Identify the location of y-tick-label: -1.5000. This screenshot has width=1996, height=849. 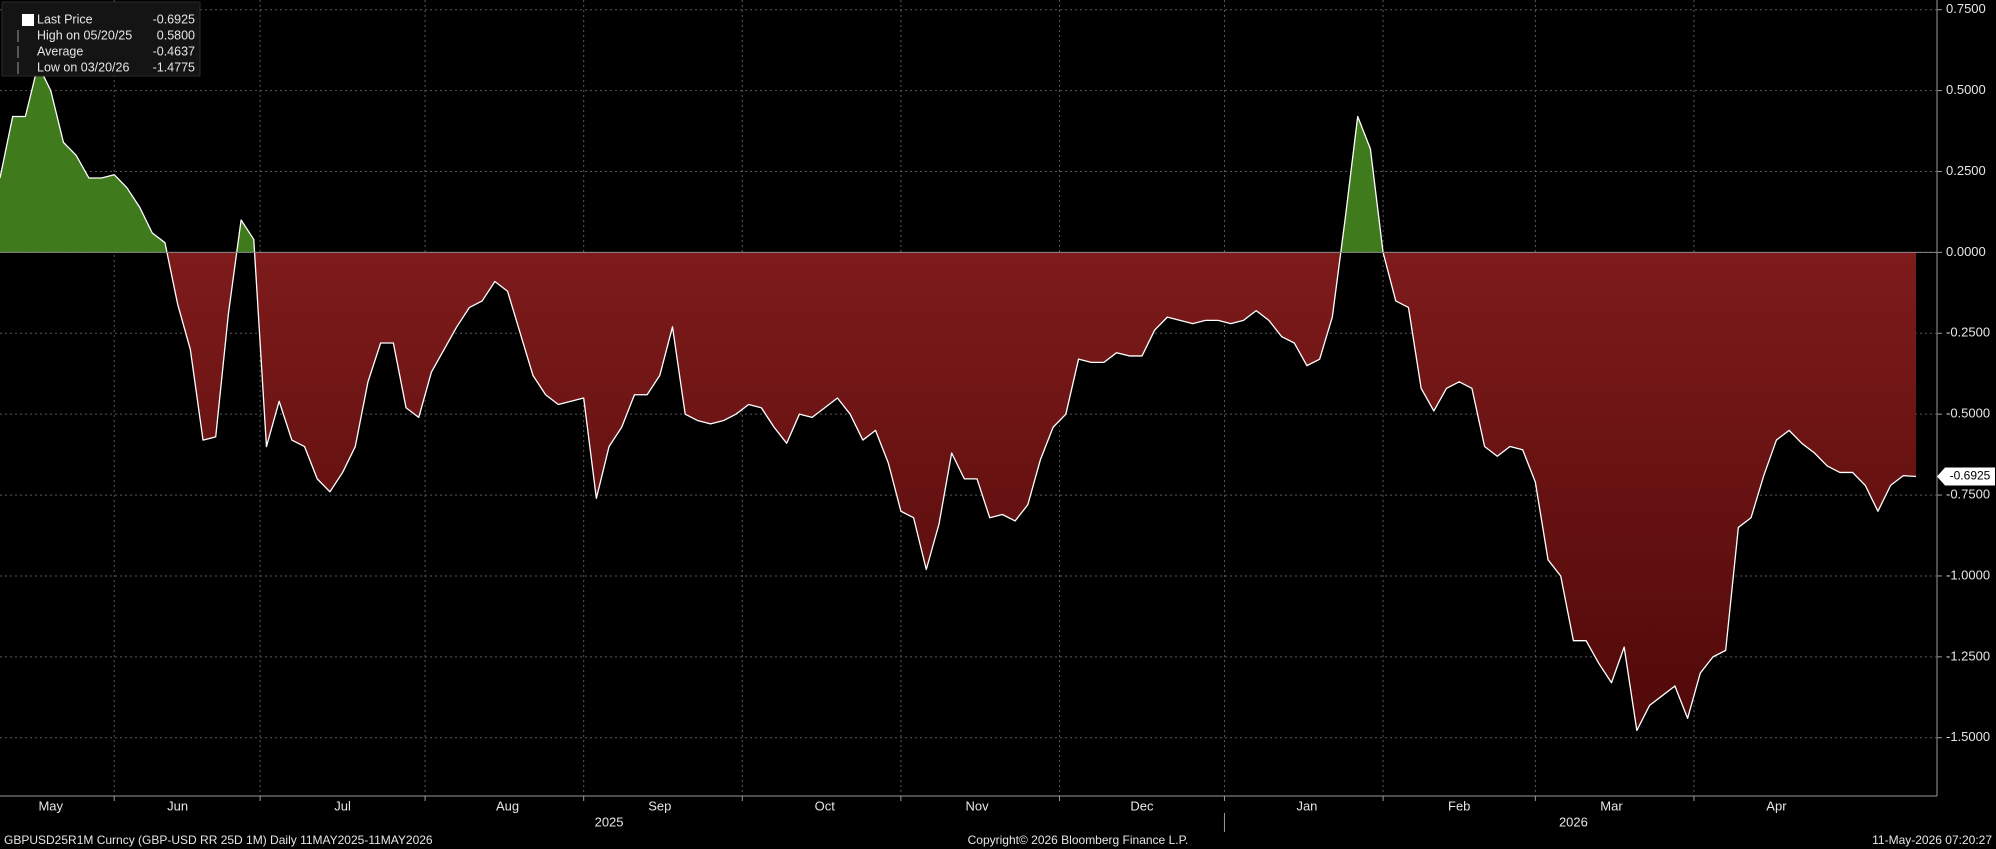
(1968, 736).